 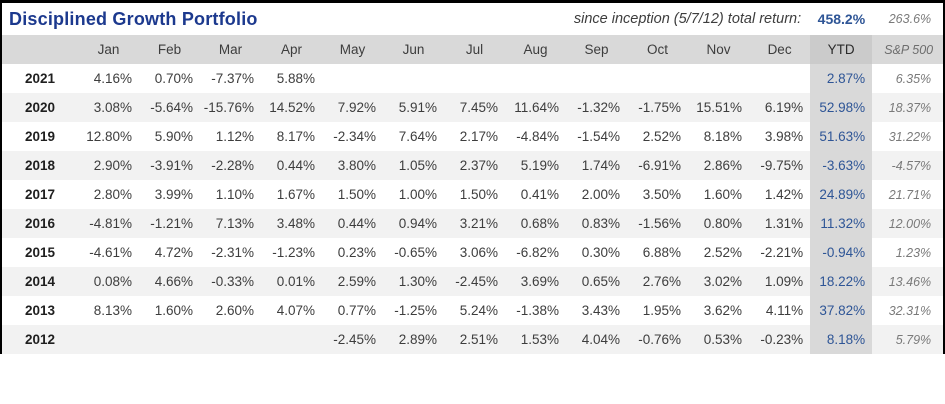 I want to click on monthly-return-cell: 4.04%, so click(x=596, y=339).